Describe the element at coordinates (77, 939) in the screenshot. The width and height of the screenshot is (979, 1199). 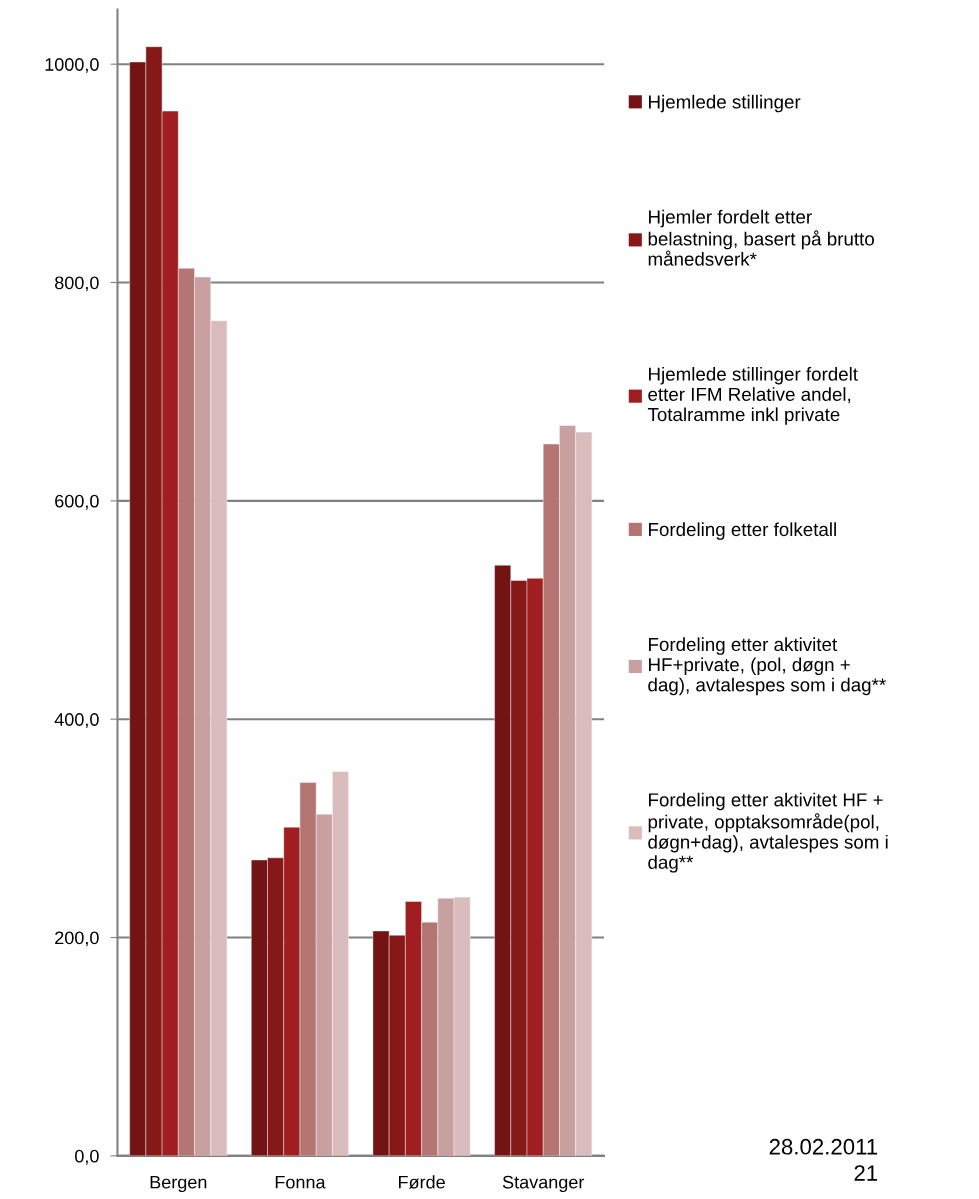
I see `y-tick-label: 200,0` at that location.